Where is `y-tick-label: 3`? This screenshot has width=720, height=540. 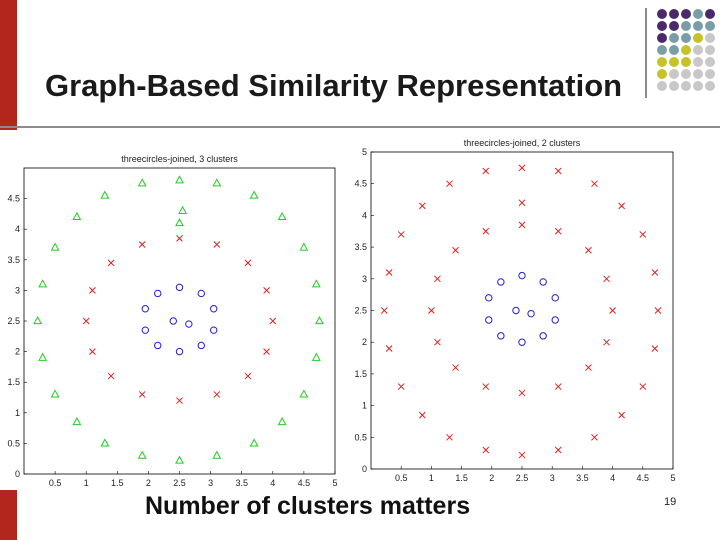 y-tick-label: 3 is located at coordinates (364, 279).